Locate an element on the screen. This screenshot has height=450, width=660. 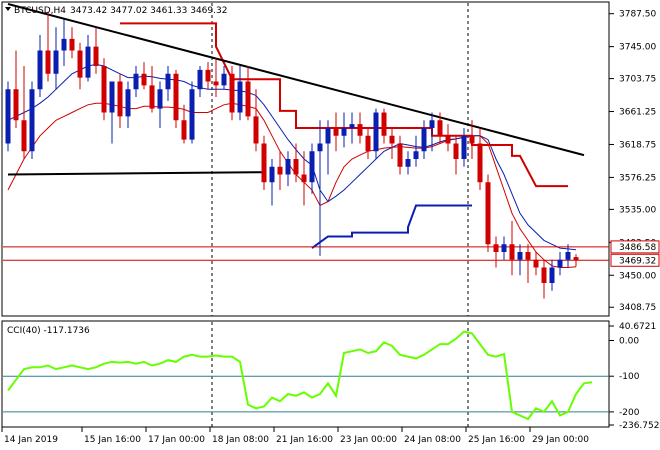
price-tag-box-line is located at coordinates (635, 247).